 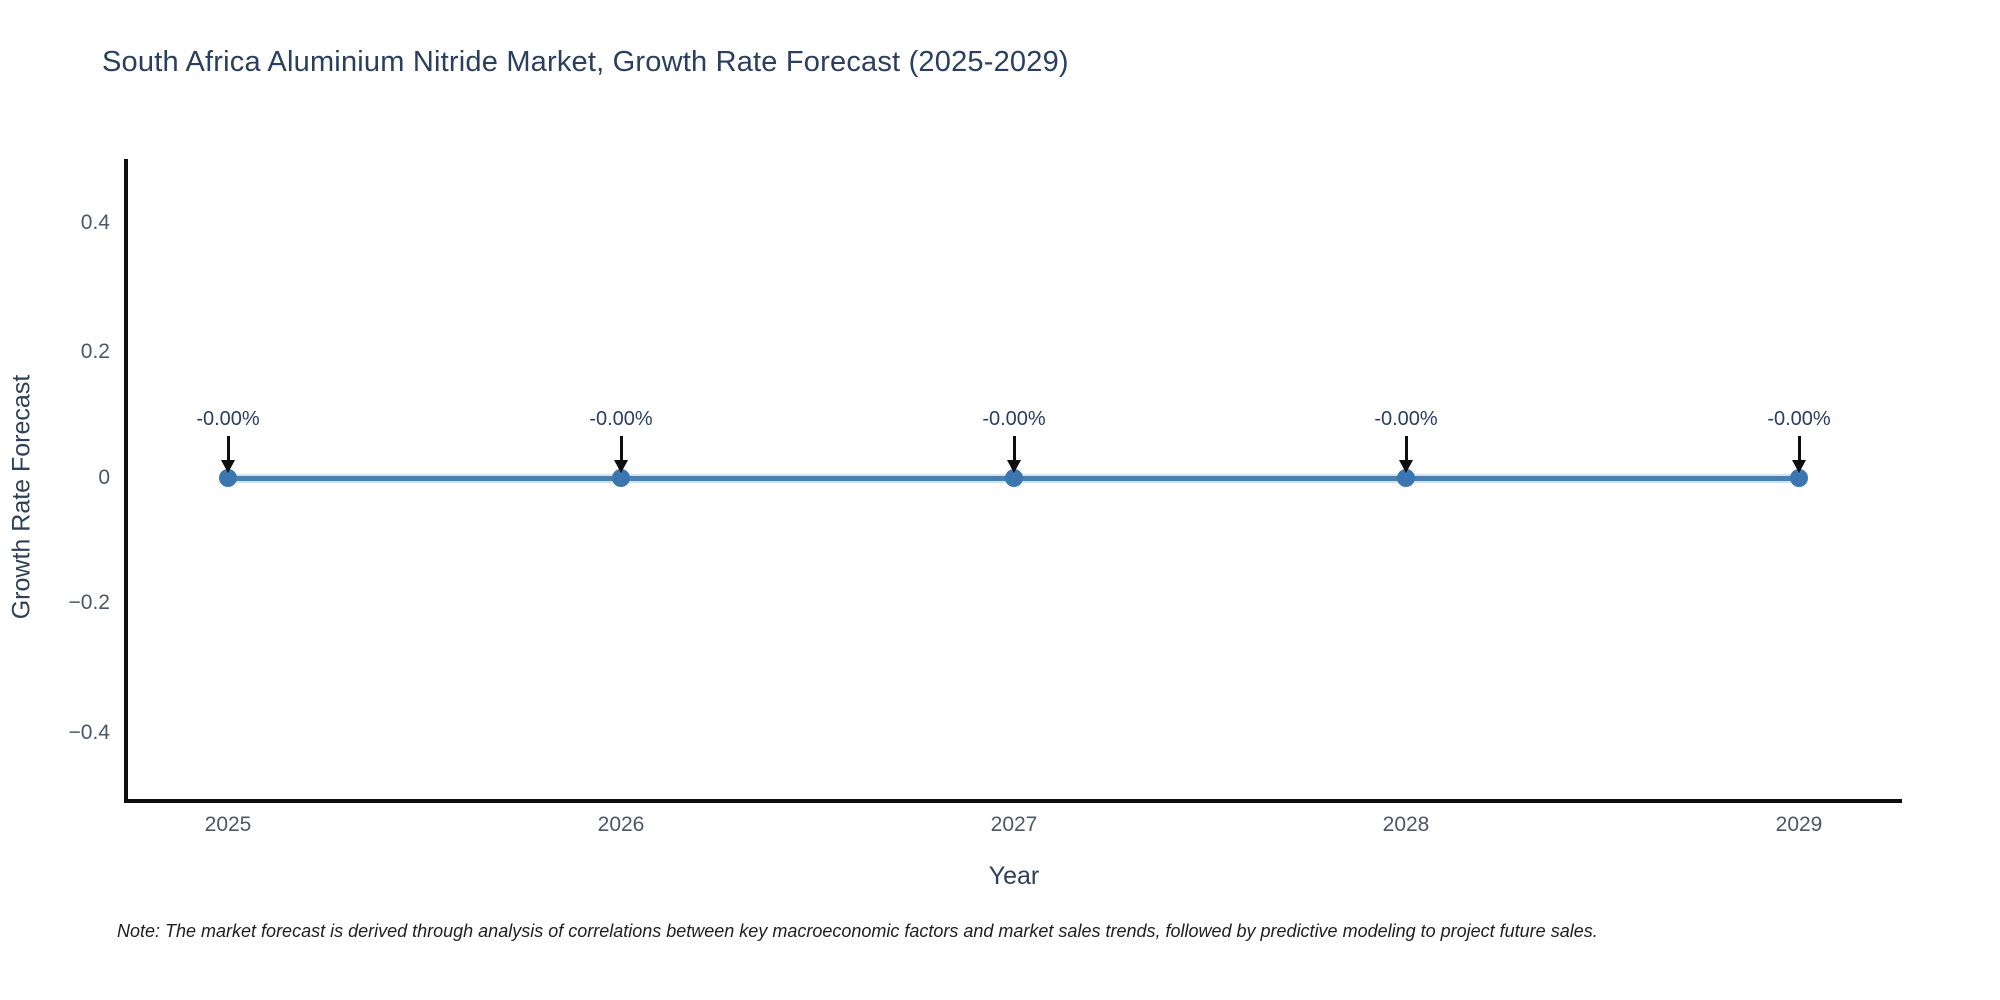 I want to click on y-tick-label: 0.2, so click(x=95, y=351).